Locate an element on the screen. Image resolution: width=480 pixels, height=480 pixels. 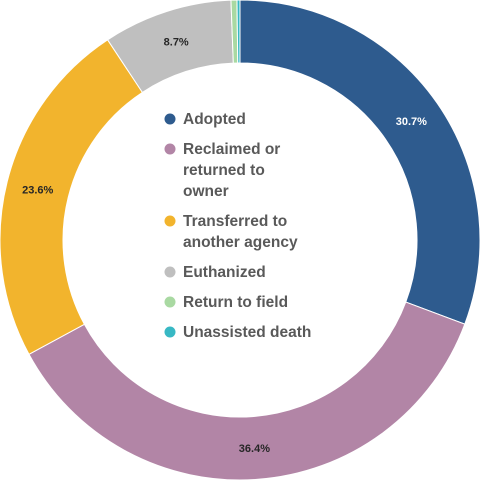
legend-marker-adopted is located at coordinates (170, 119).